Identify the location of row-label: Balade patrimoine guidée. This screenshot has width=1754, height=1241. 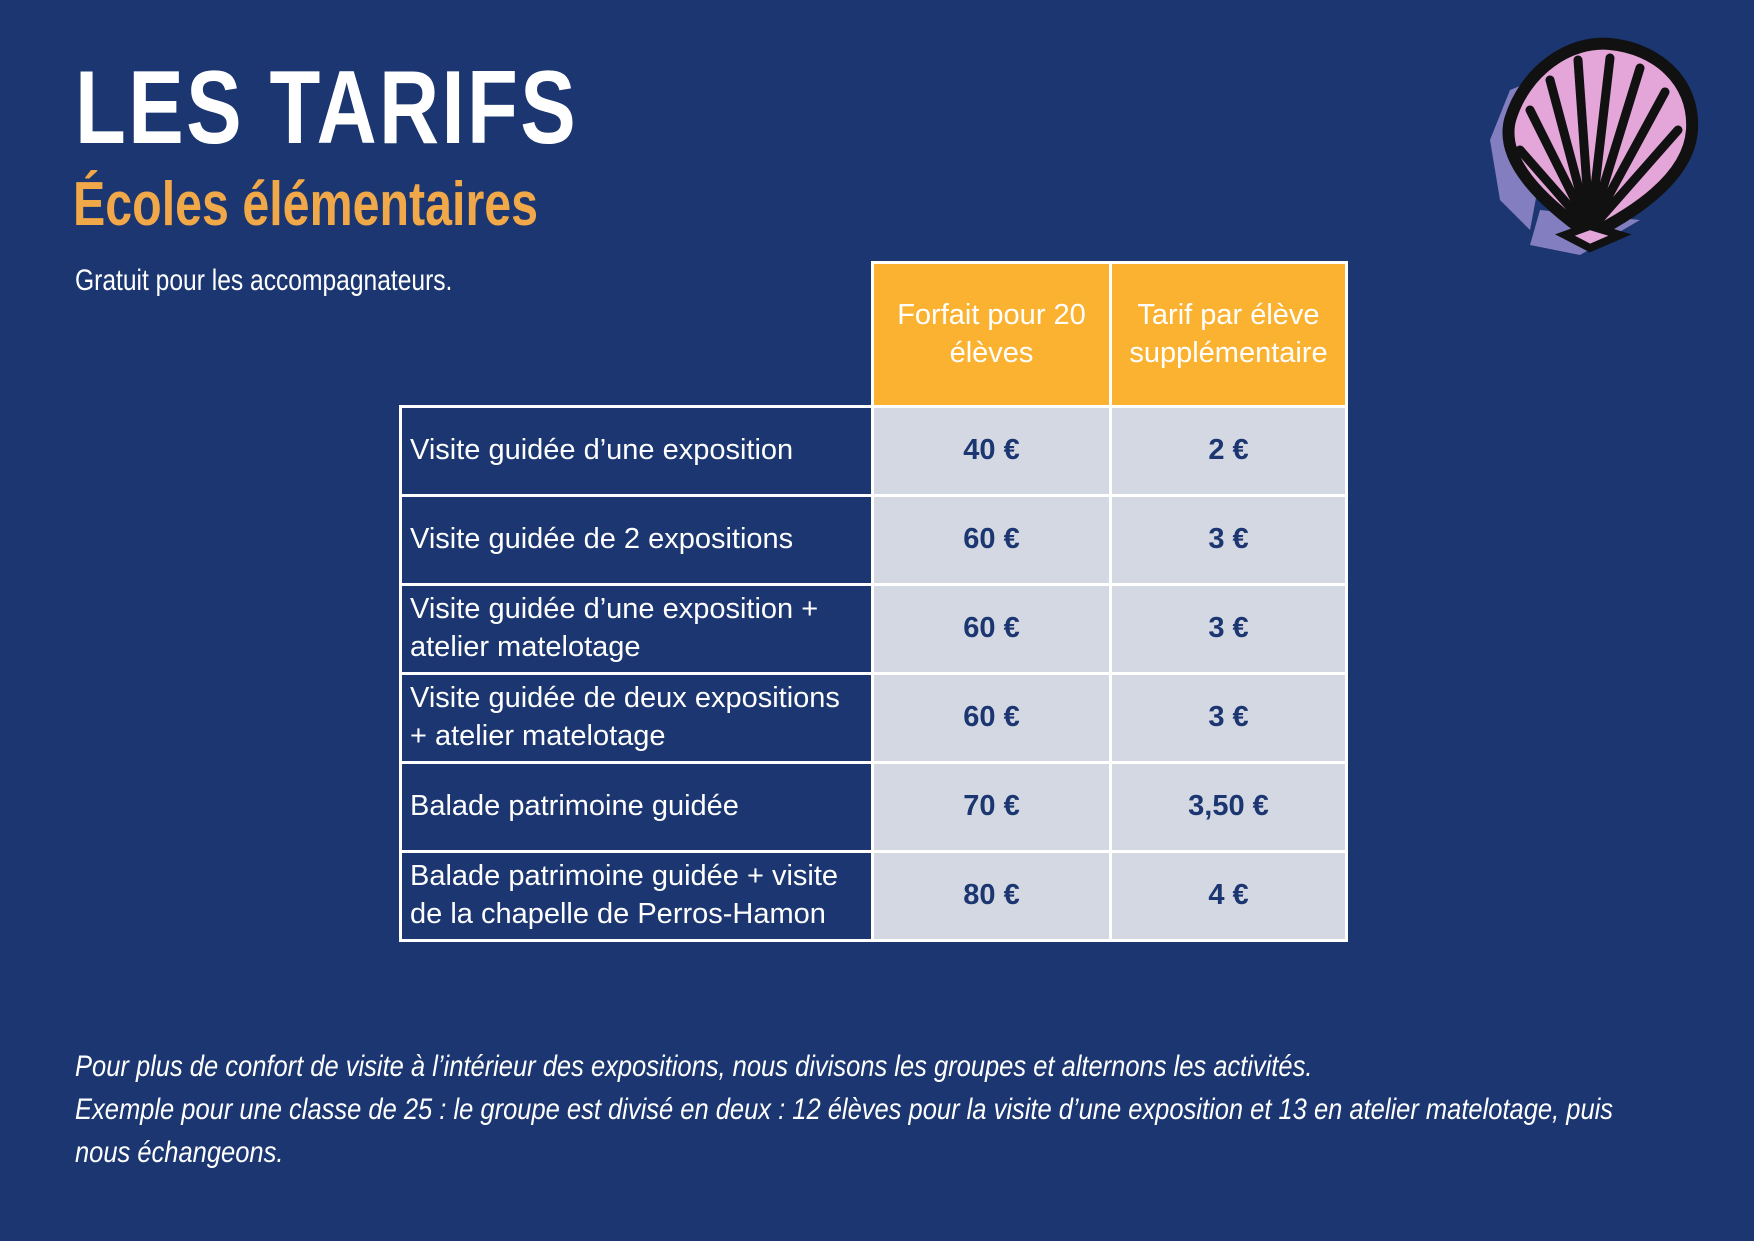
(636, 807).